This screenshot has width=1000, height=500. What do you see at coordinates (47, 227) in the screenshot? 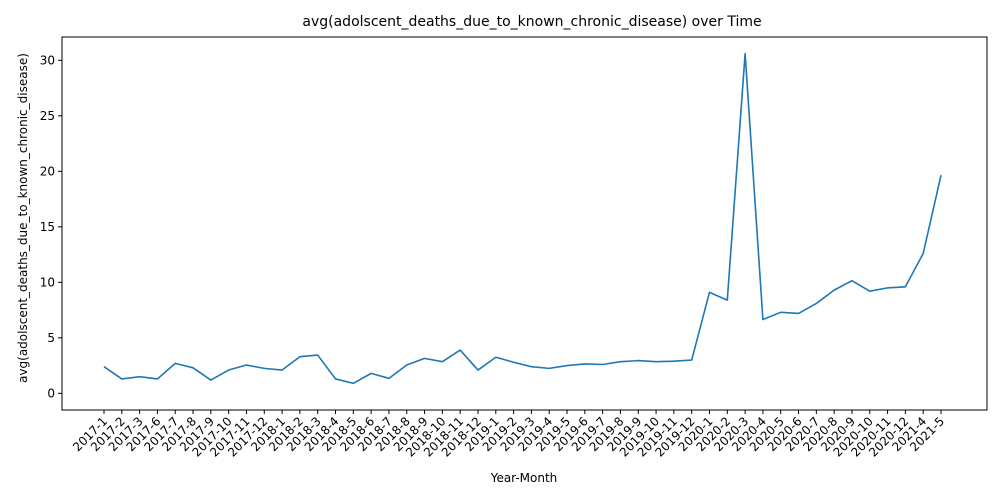
I see `y-tick-label: 15` at bounding box center [47, 227].